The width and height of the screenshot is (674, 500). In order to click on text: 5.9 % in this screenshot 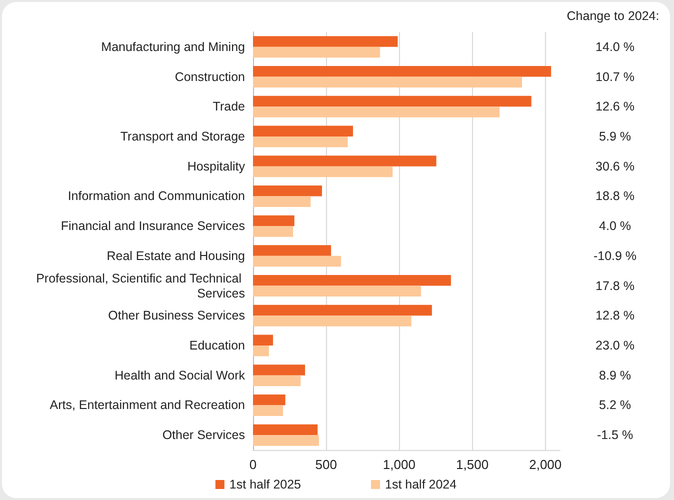, I will do `click(615, 137)`.